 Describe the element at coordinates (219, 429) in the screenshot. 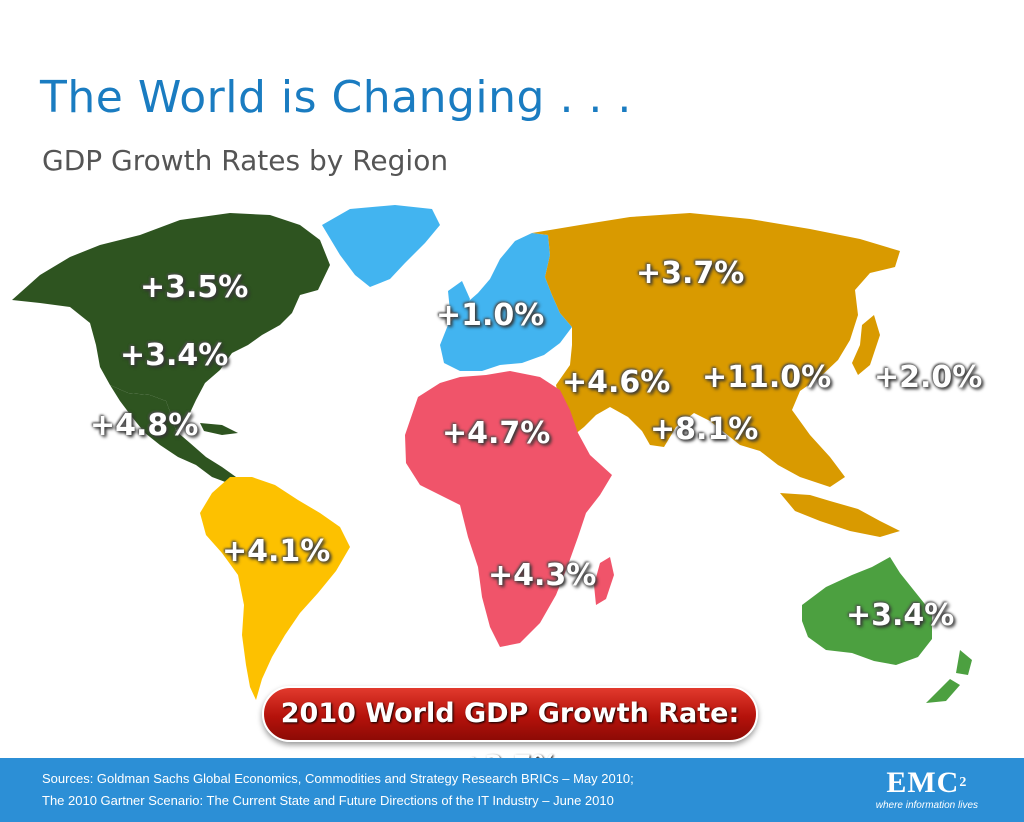

I see `region-caribbean` at that location.